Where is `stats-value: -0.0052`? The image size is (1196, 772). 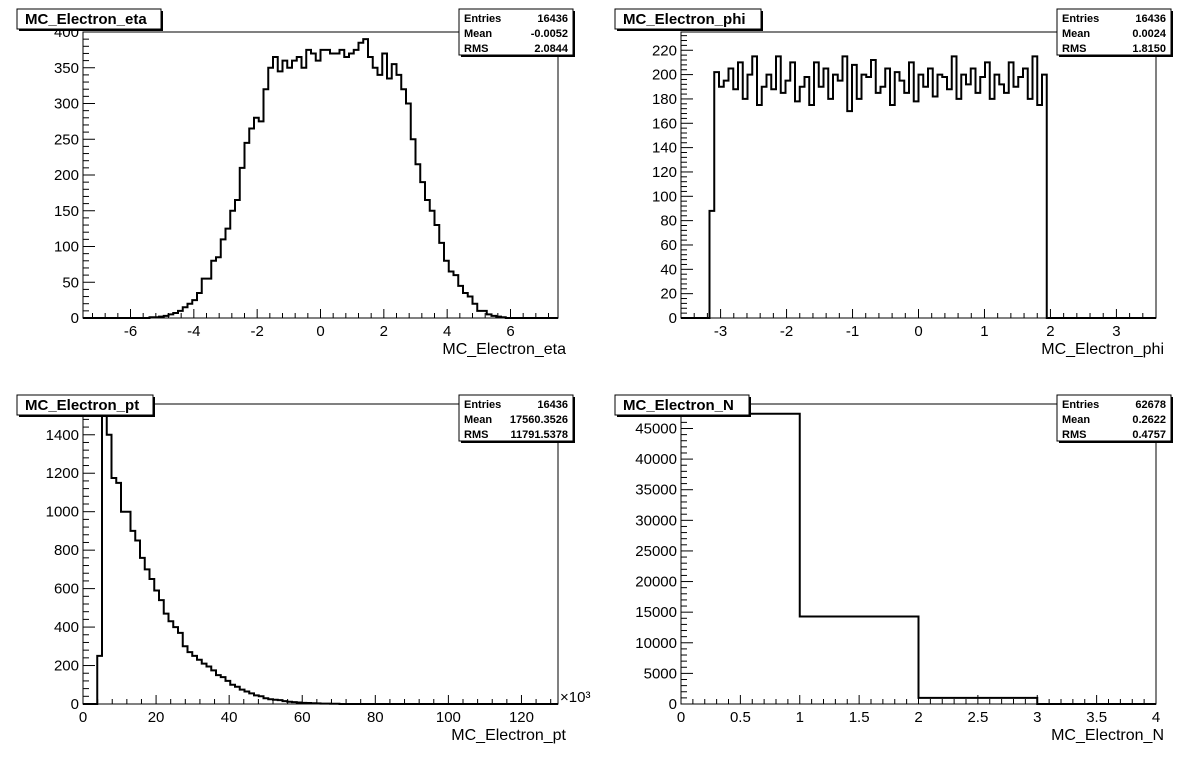
stats-value: -0.0052 is located at coordinates (549, 34).